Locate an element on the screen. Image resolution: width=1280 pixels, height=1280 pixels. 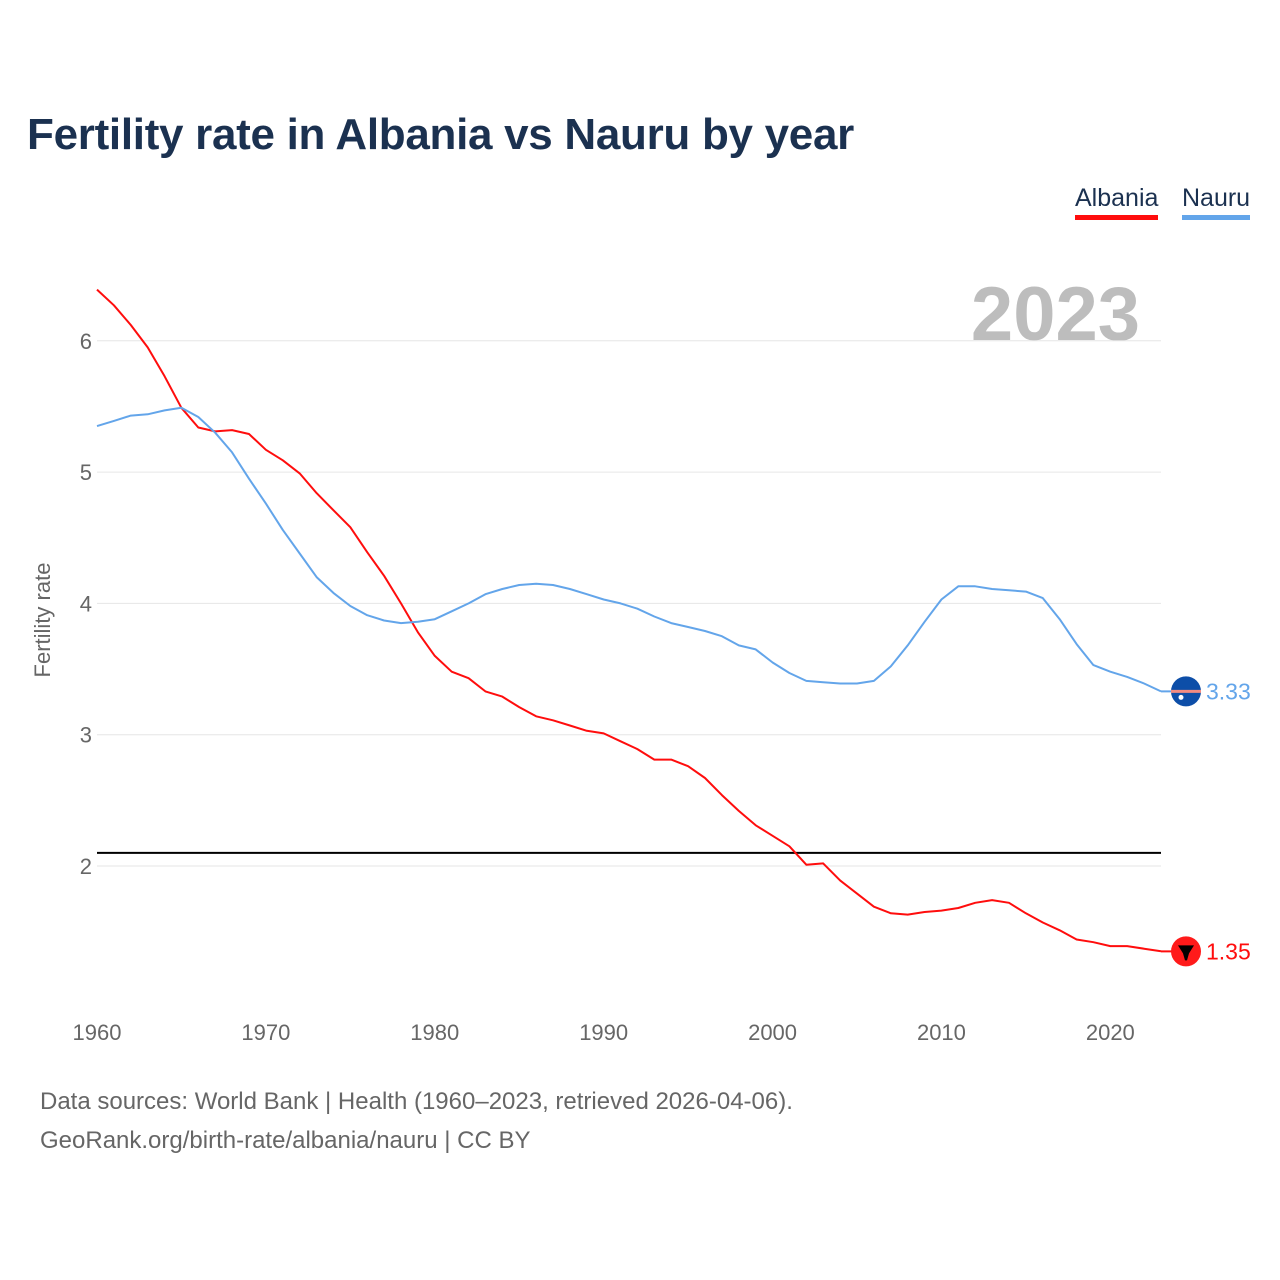
nauru-flag-stripe is located at coordinates (1186, 691).